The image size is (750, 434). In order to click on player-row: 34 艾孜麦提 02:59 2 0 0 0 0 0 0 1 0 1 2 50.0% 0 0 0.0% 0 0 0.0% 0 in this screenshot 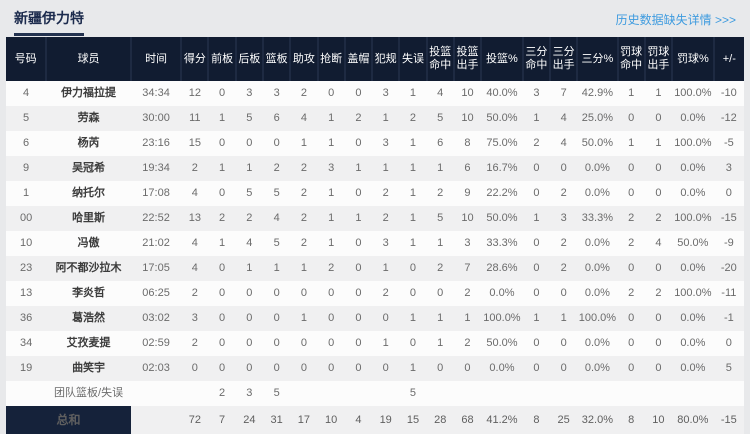, I will do `click(375, 343)`.